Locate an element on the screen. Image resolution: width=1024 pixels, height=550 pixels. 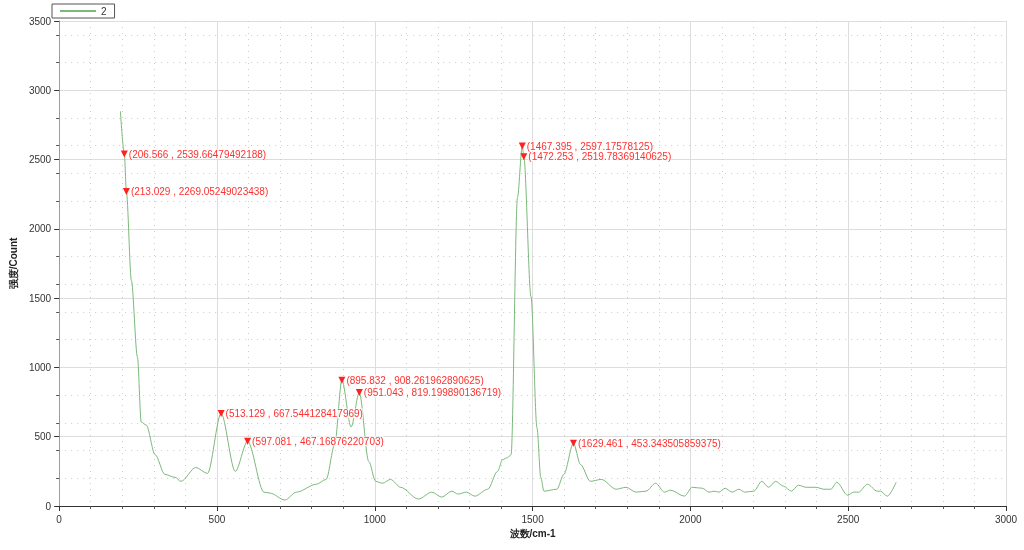
annotation: (1629.461 , 453.343505859375) is located at coordinates (649, 443).